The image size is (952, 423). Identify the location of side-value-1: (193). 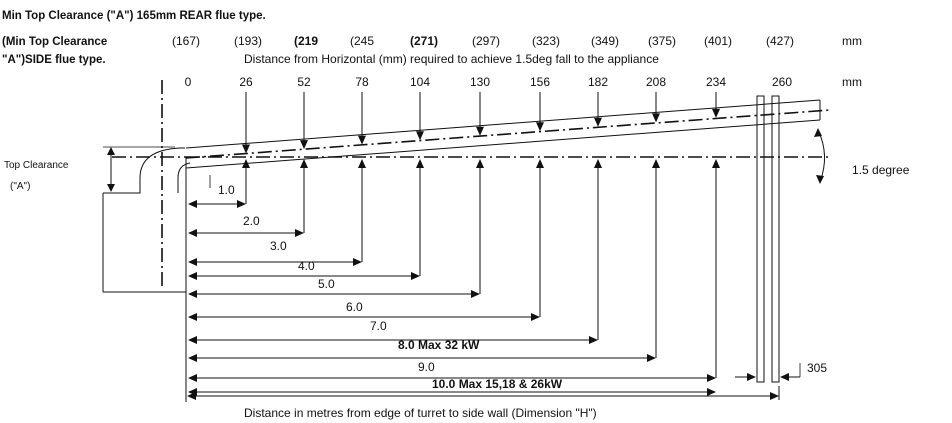
(248, 41).